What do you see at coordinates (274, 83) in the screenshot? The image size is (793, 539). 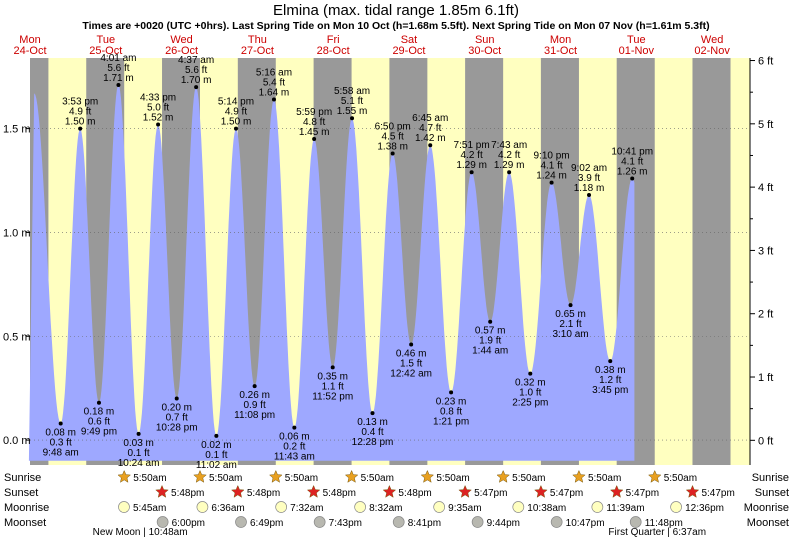 I see `tide-label: 5.4 ft` at bounding box center [274, 83].